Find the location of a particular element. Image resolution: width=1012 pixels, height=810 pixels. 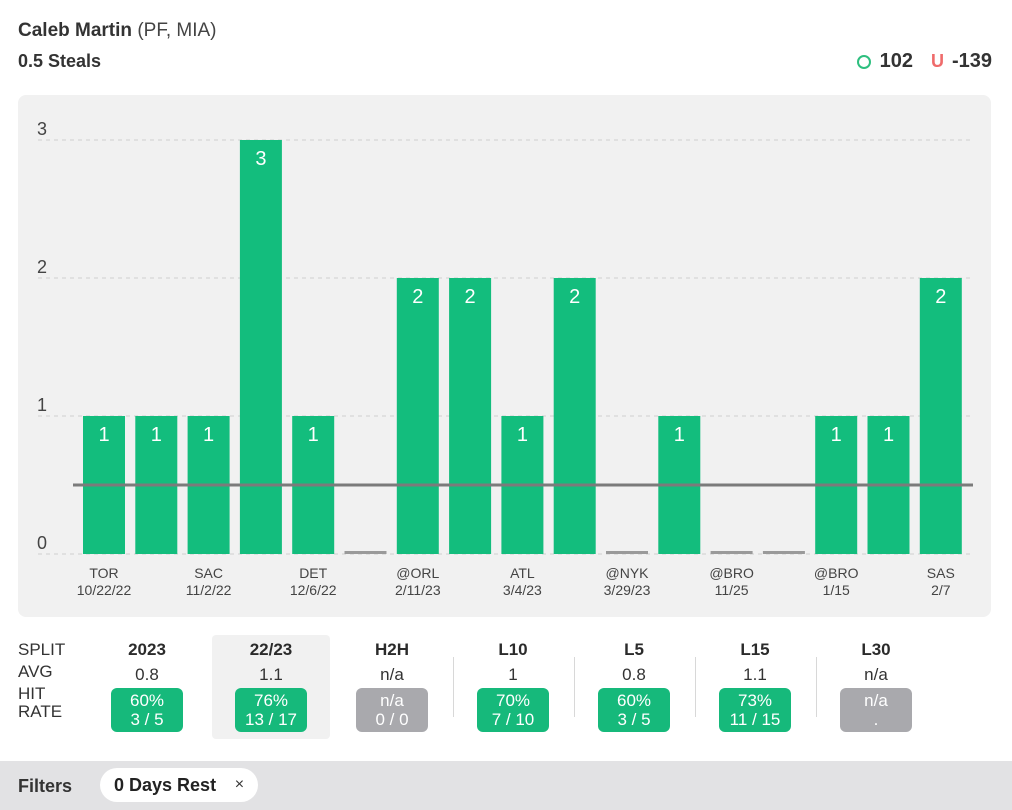

player-meta: (PF, MIA) is located at coordinates (177, 30).